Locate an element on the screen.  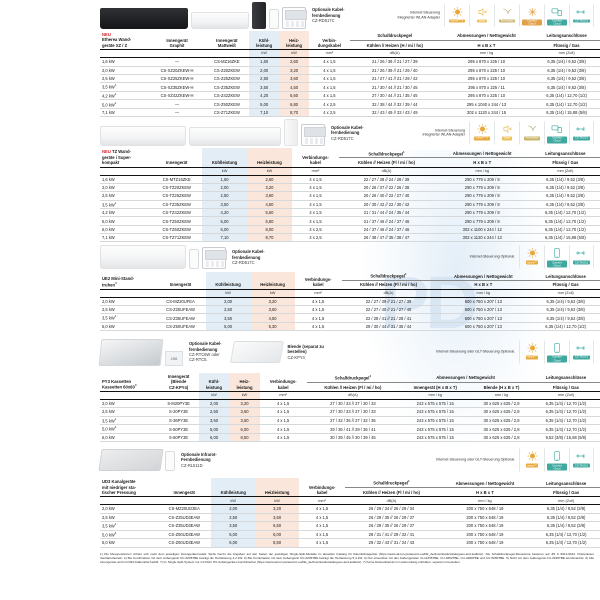
col-sound-group: Schalldruckpegel is located at coordinates (394, 36).